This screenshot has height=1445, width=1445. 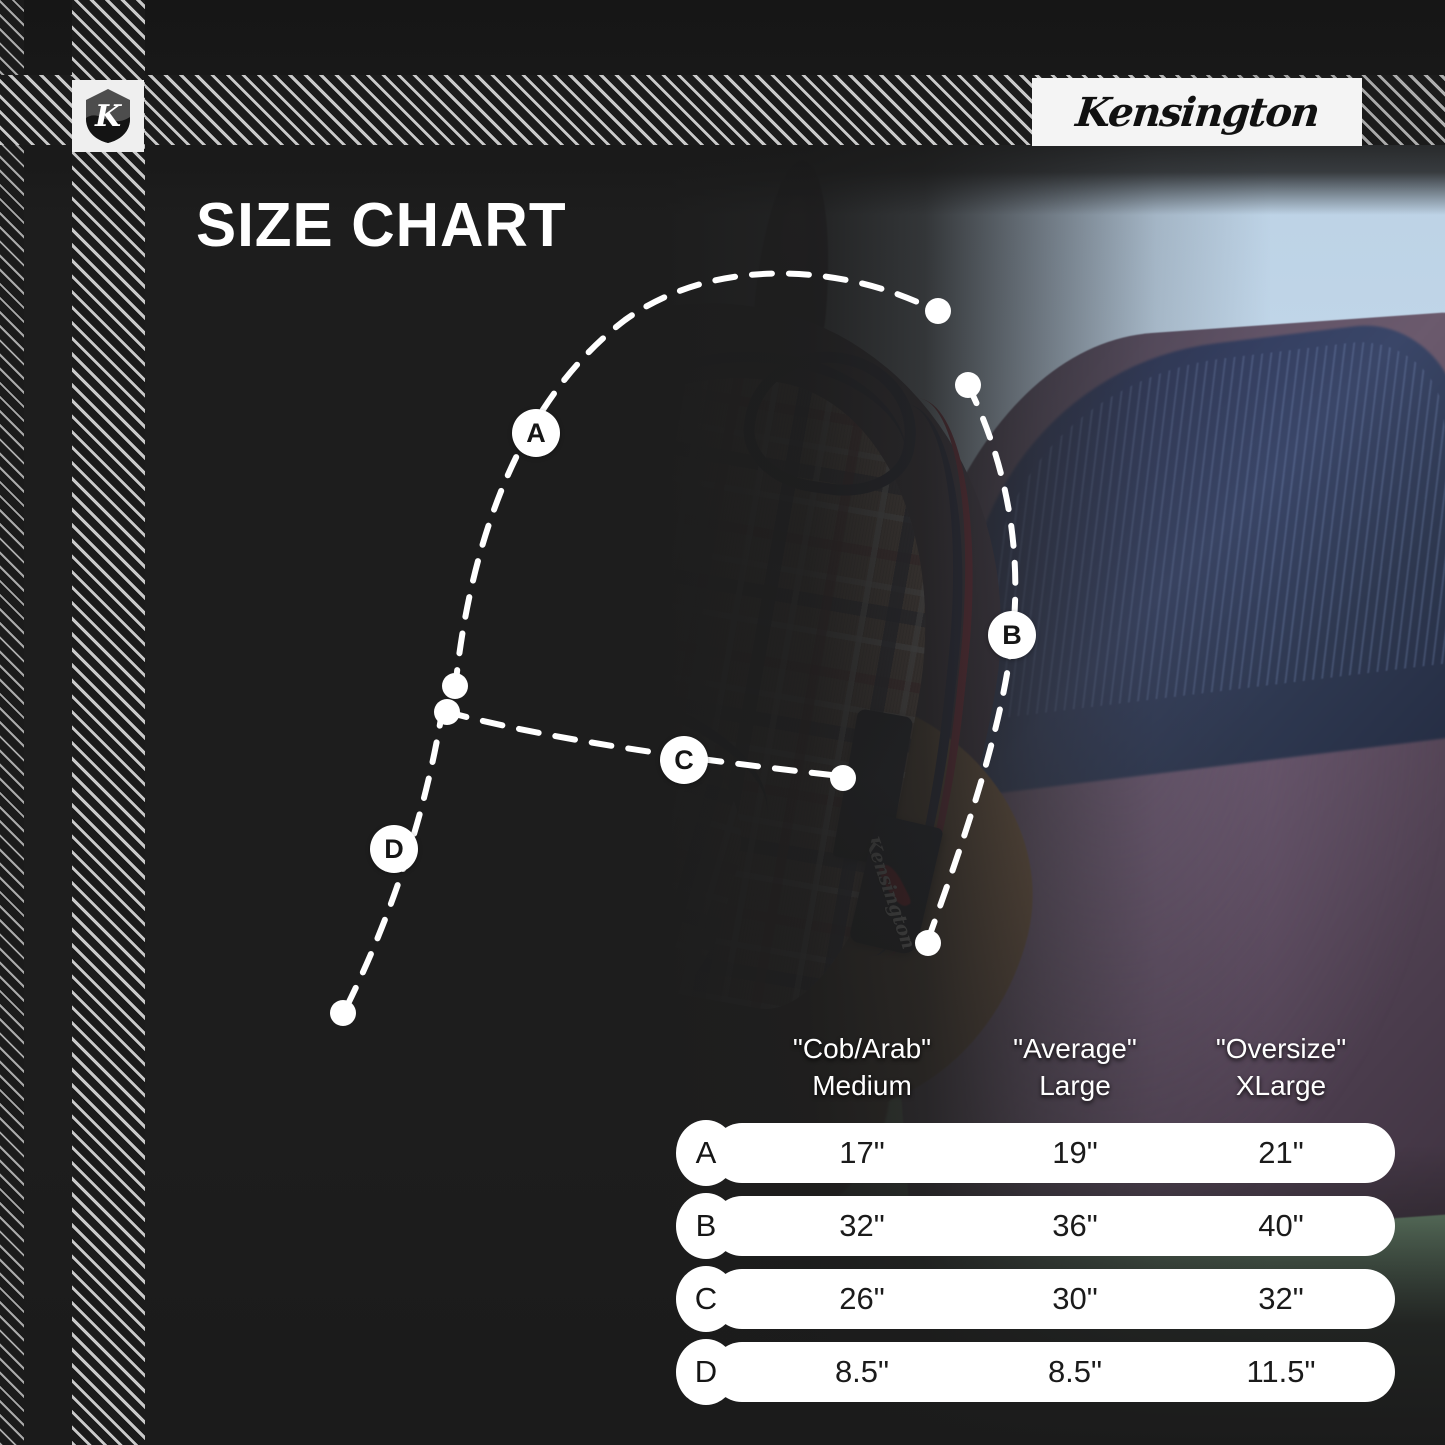 I want to click on table-row: B 32" 36" 40", so click(x=722, y=1227).